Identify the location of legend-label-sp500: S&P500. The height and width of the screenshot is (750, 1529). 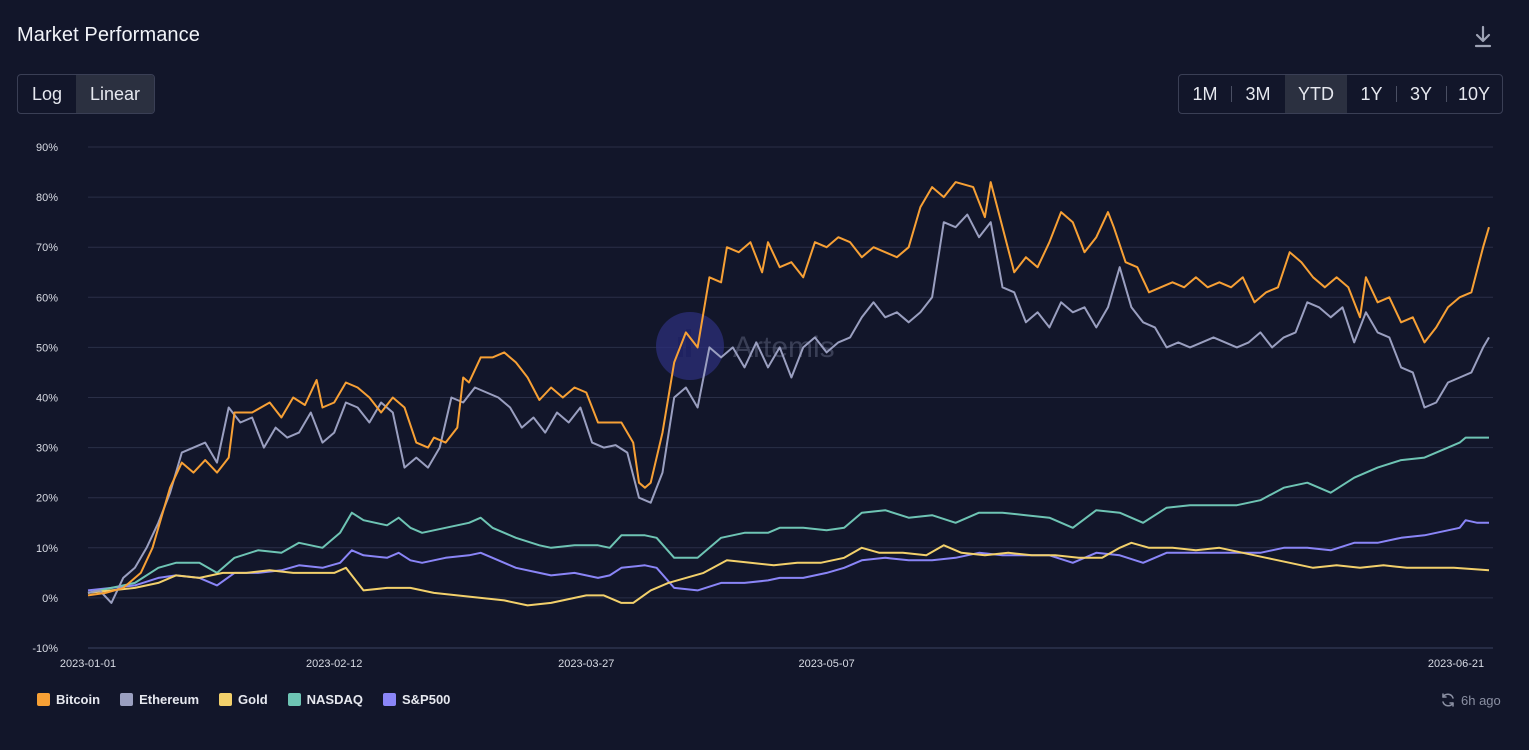
(426, 699).